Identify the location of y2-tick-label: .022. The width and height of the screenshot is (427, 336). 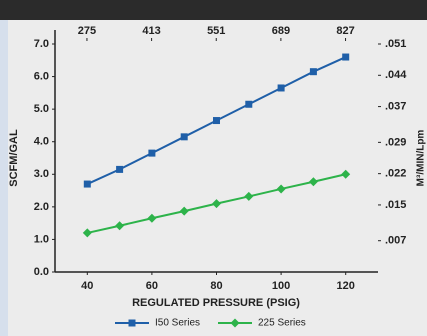
(395, 174).